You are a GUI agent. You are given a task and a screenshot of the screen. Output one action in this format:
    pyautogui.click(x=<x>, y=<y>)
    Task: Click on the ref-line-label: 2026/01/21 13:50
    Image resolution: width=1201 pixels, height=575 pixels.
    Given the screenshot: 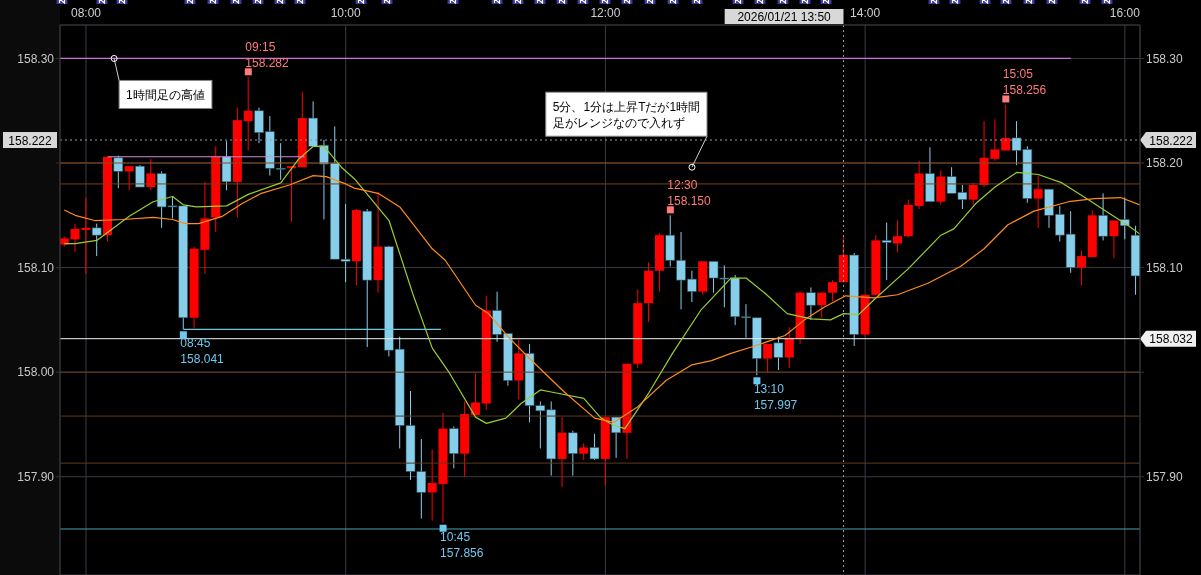 What is the action you would take?
    pyautogui.click(x=784, y=16)
    